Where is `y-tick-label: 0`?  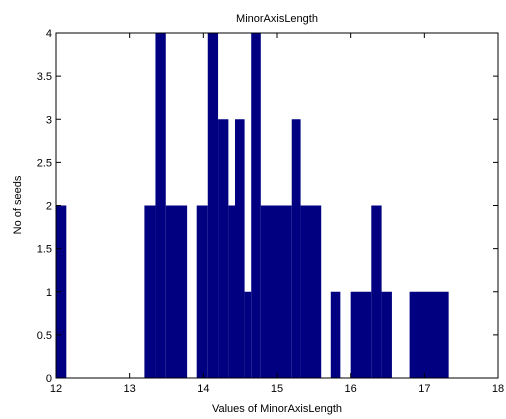
y-tick-label: 0 is located at coordinates (49, 379).